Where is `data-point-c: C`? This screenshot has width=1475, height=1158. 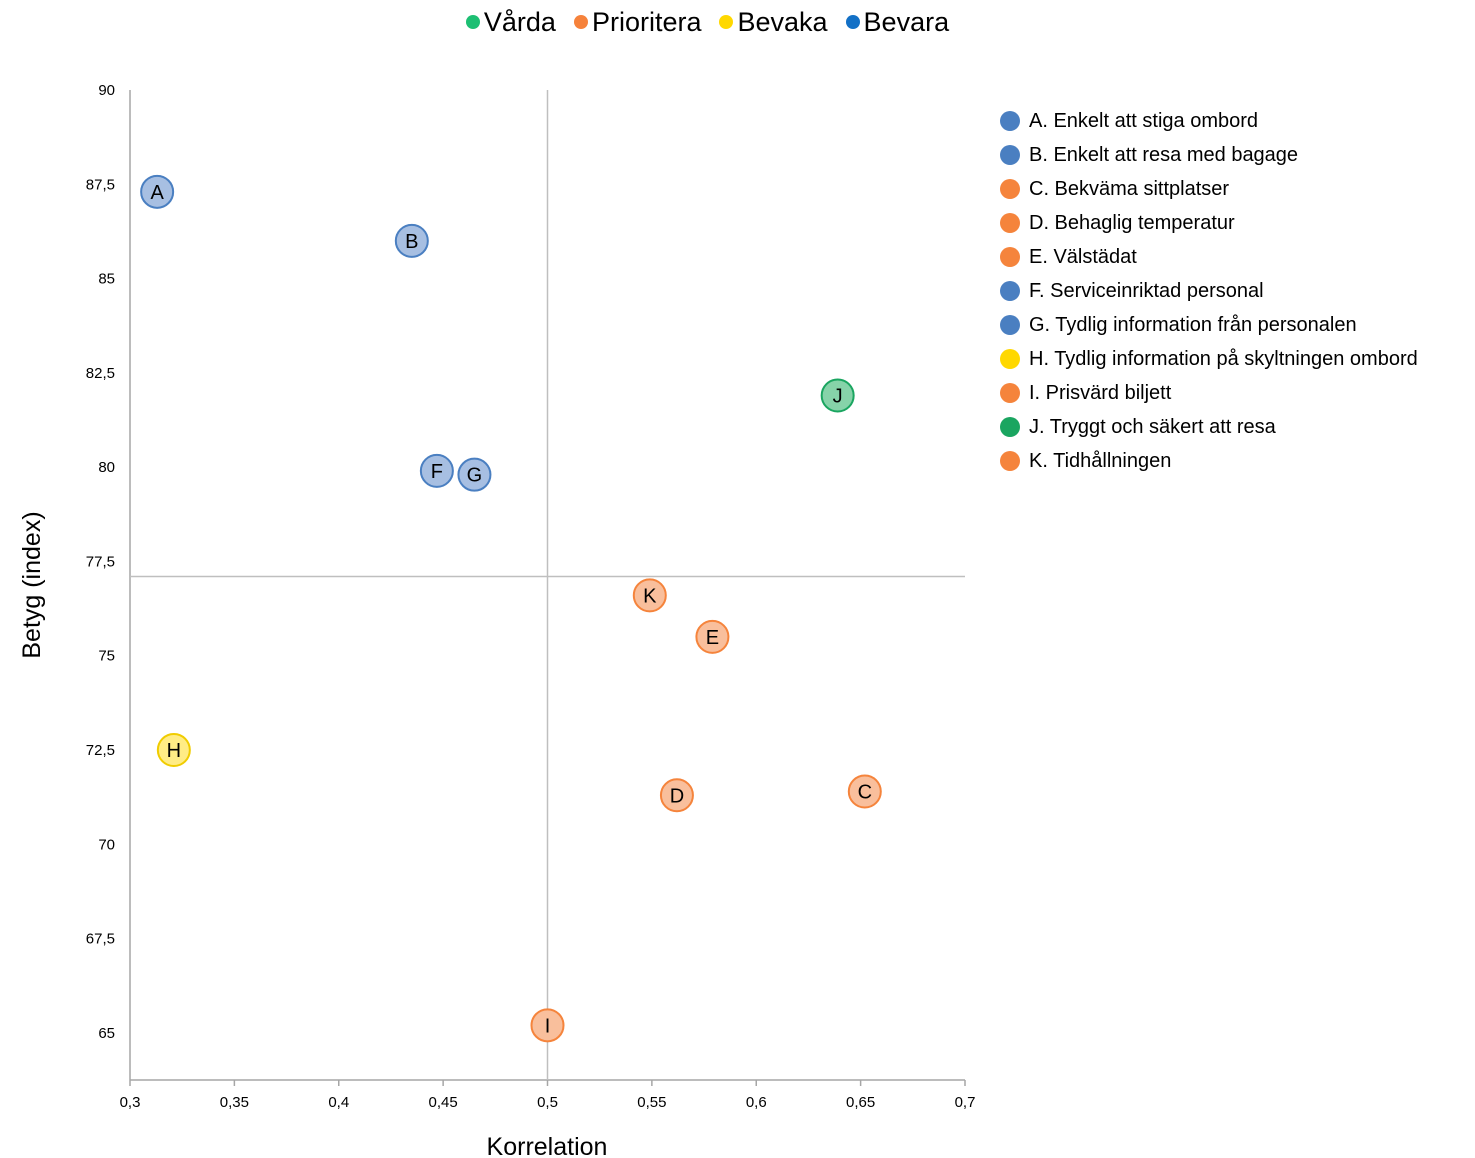
data-point-c: C is located at coordinates (864, 791).